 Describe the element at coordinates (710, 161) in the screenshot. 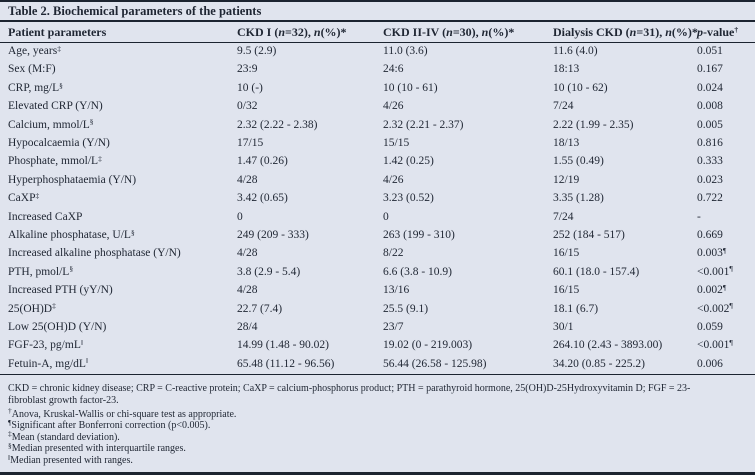

I see `cell-p-value: 0.333` at that location.